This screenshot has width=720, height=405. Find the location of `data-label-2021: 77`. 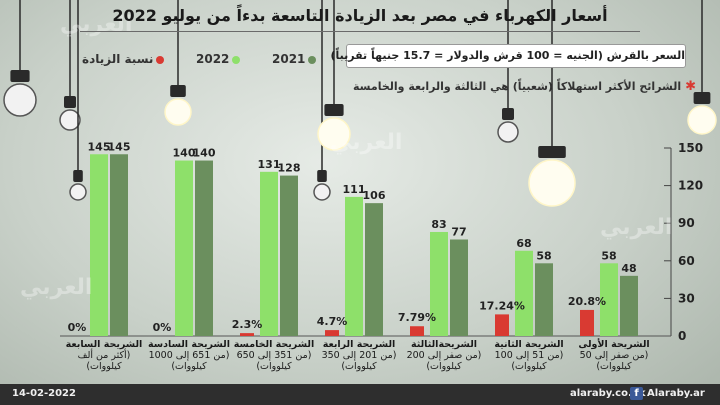

data-label-2021: 77 is located at coordinates (458, 231).